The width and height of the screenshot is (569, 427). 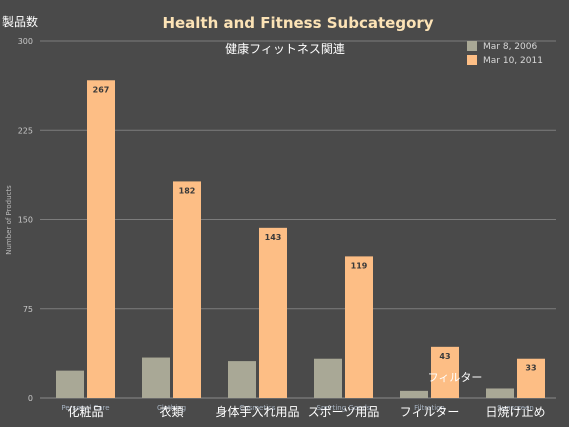 I want to click on y-tick-label: 0, so click(x=30, y=398).